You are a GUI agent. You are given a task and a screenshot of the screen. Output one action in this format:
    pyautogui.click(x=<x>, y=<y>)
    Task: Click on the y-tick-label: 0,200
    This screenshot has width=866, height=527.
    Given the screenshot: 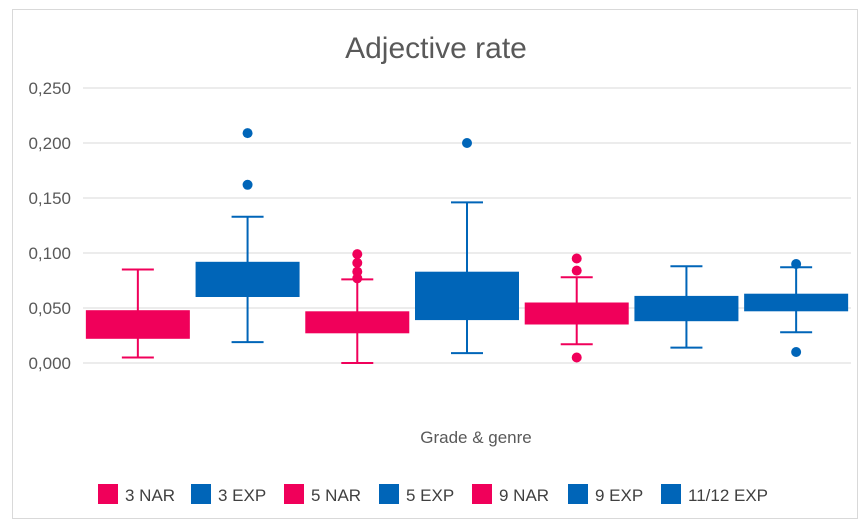 What is the action you would take?
    pyautogui.click(x=49, y=143)
    